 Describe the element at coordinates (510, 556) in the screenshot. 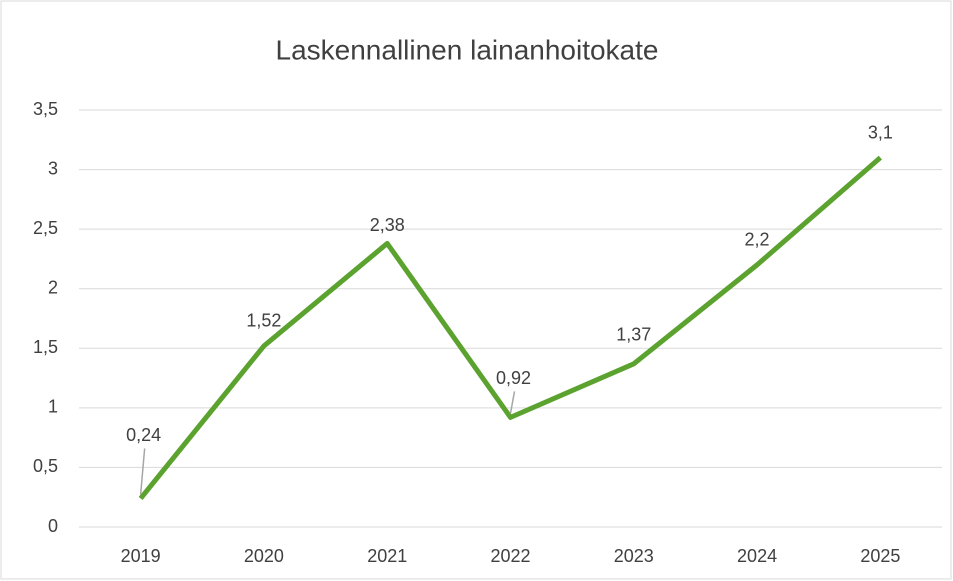

I see `x-tick-label: 2022` at that location.